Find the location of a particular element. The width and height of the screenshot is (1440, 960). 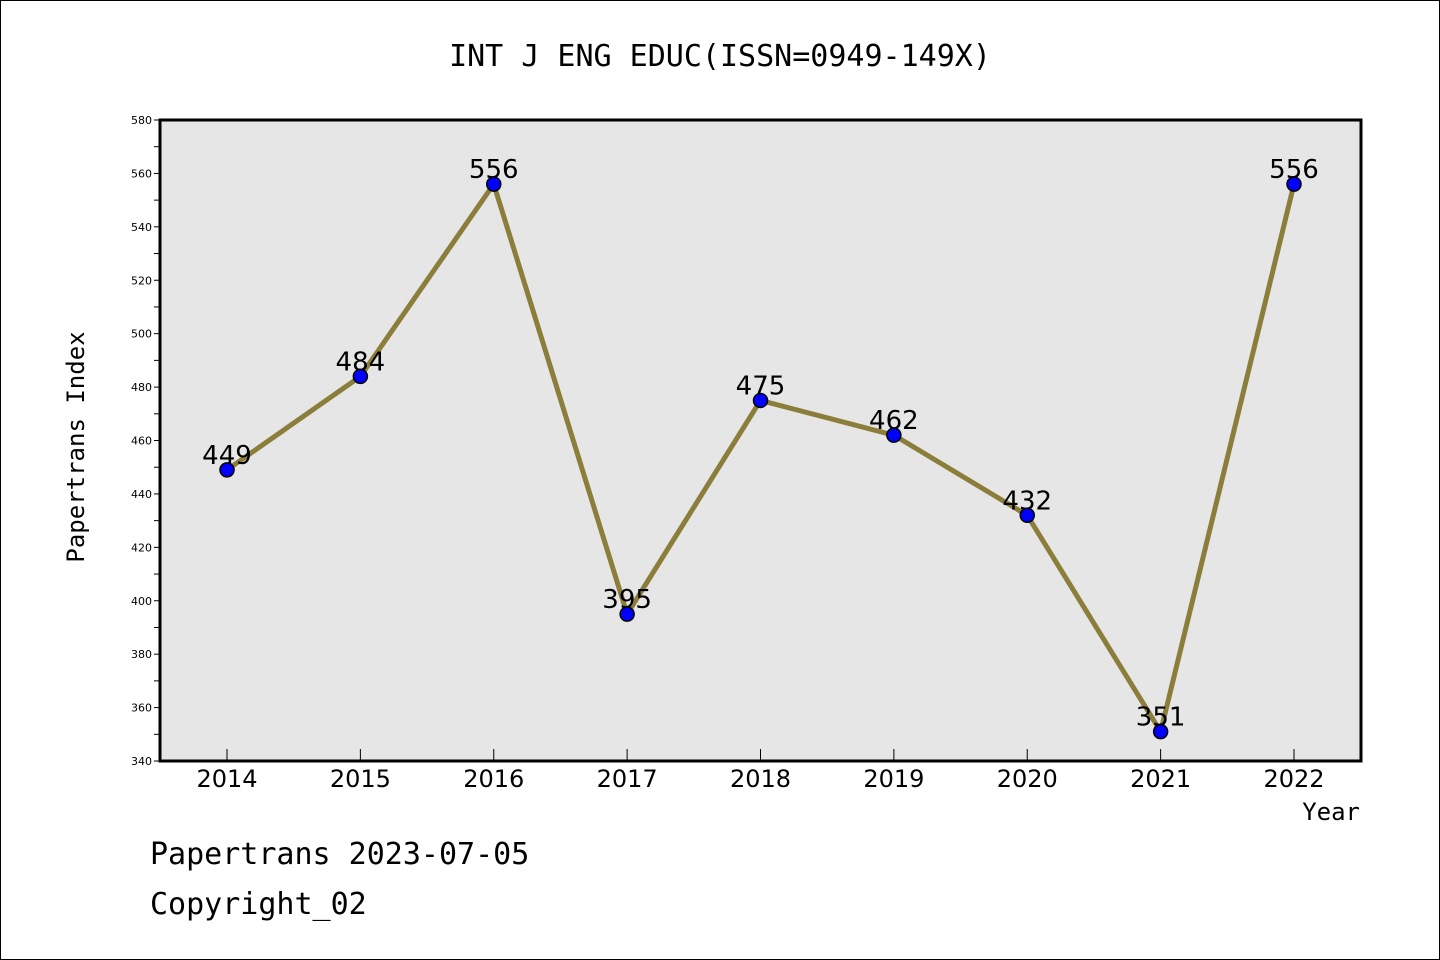

footer-copyright: Copyright_02 is located at coordinates (258, 904).